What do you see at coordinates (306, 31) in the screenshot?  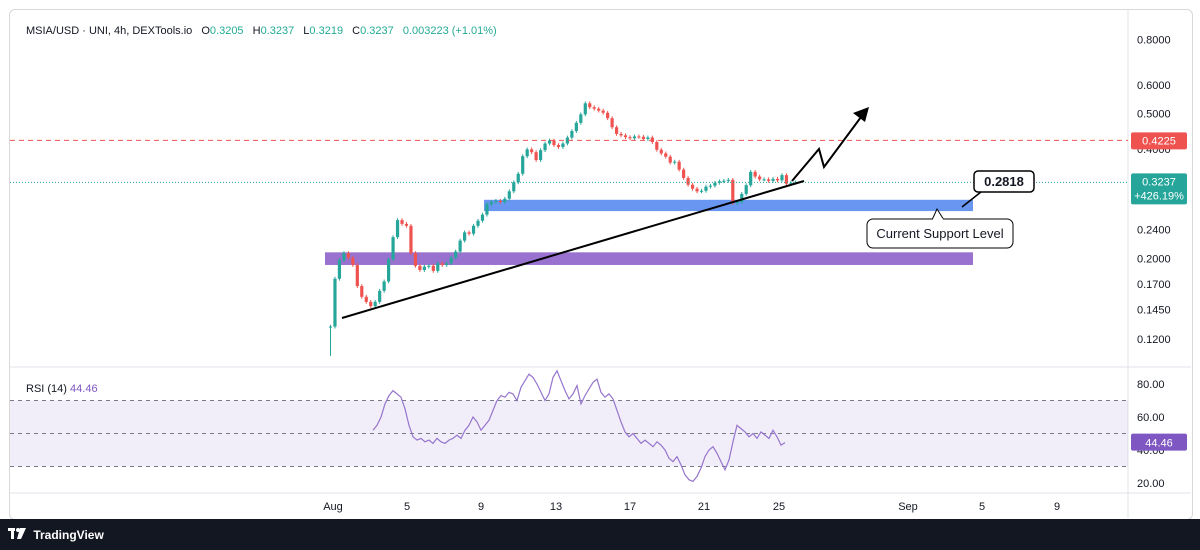 I see `low-label: L` at bounding box center [306, 31].